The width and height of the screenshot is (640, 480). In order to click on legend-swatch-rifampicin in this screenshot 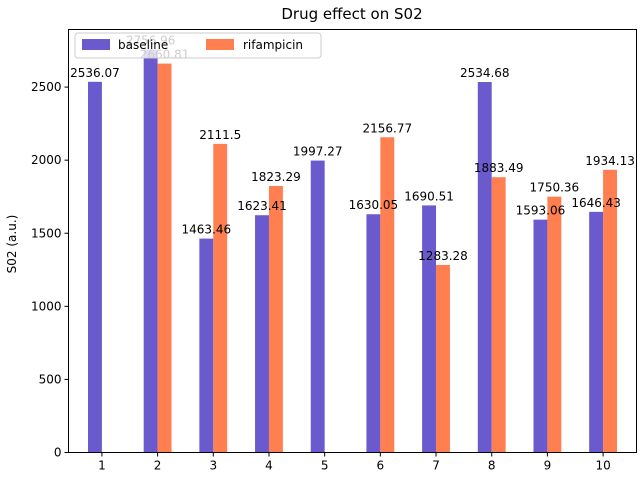, I will do `click(220, 44)`.